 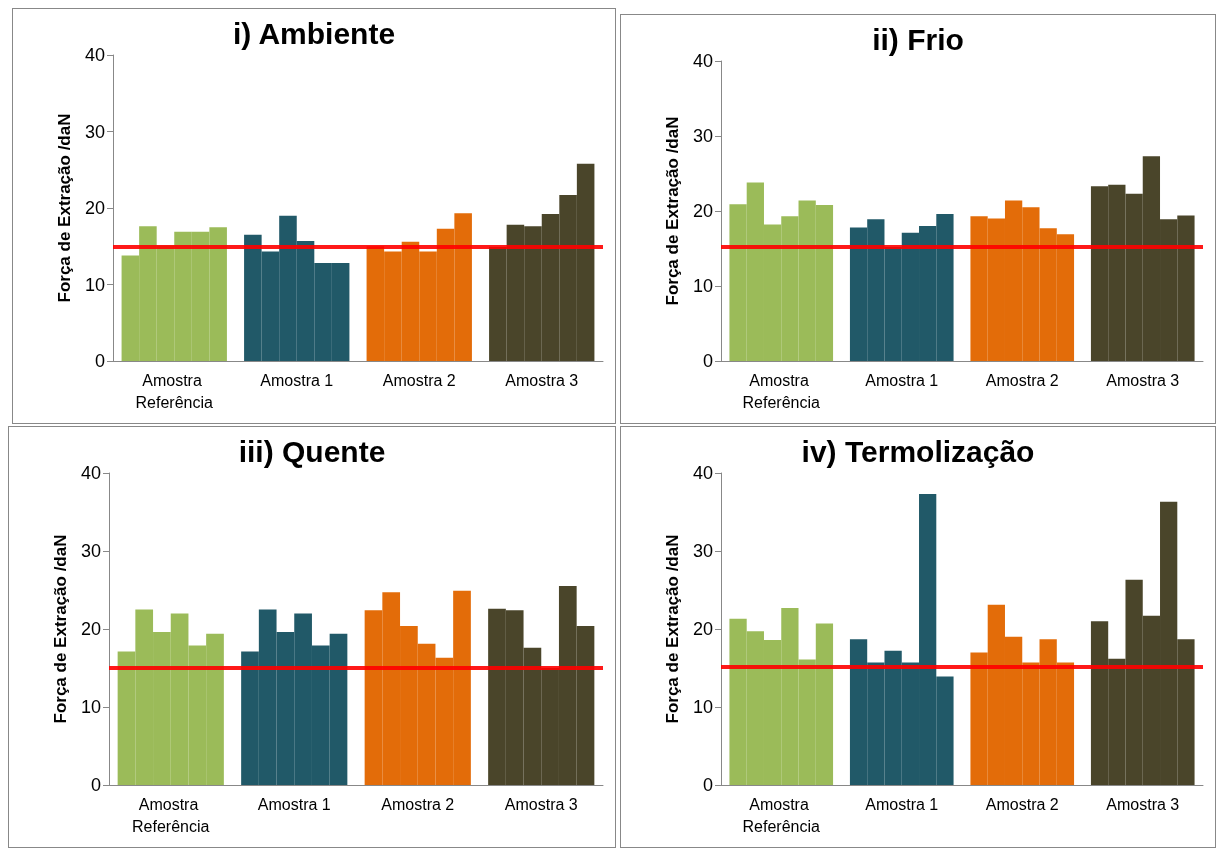 I want to click on chart-title: iii) Quente, so click(x=312, y=451).